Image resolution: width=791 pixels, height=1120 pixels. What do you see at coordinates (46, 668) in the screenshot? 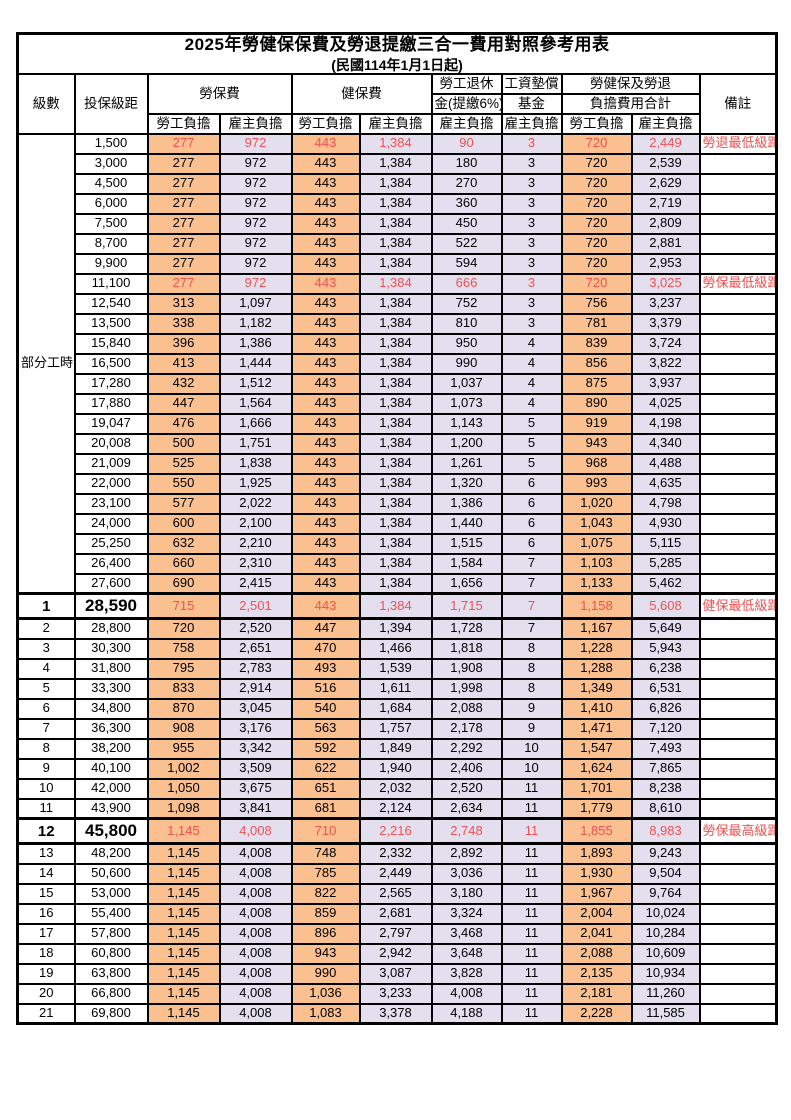
I see `level-cell: 4` at bounding box center [46, 668].